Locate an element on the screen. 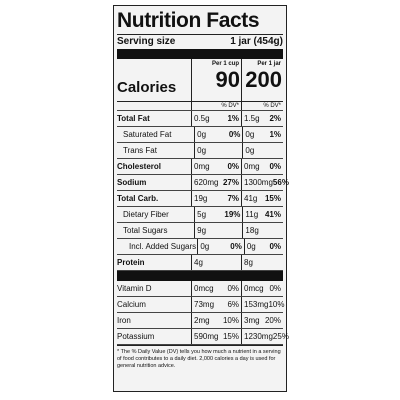 The width and height of the screenshot is (400, 400). nutrient-col: 11g 41% is located at coordinates (262, 214).